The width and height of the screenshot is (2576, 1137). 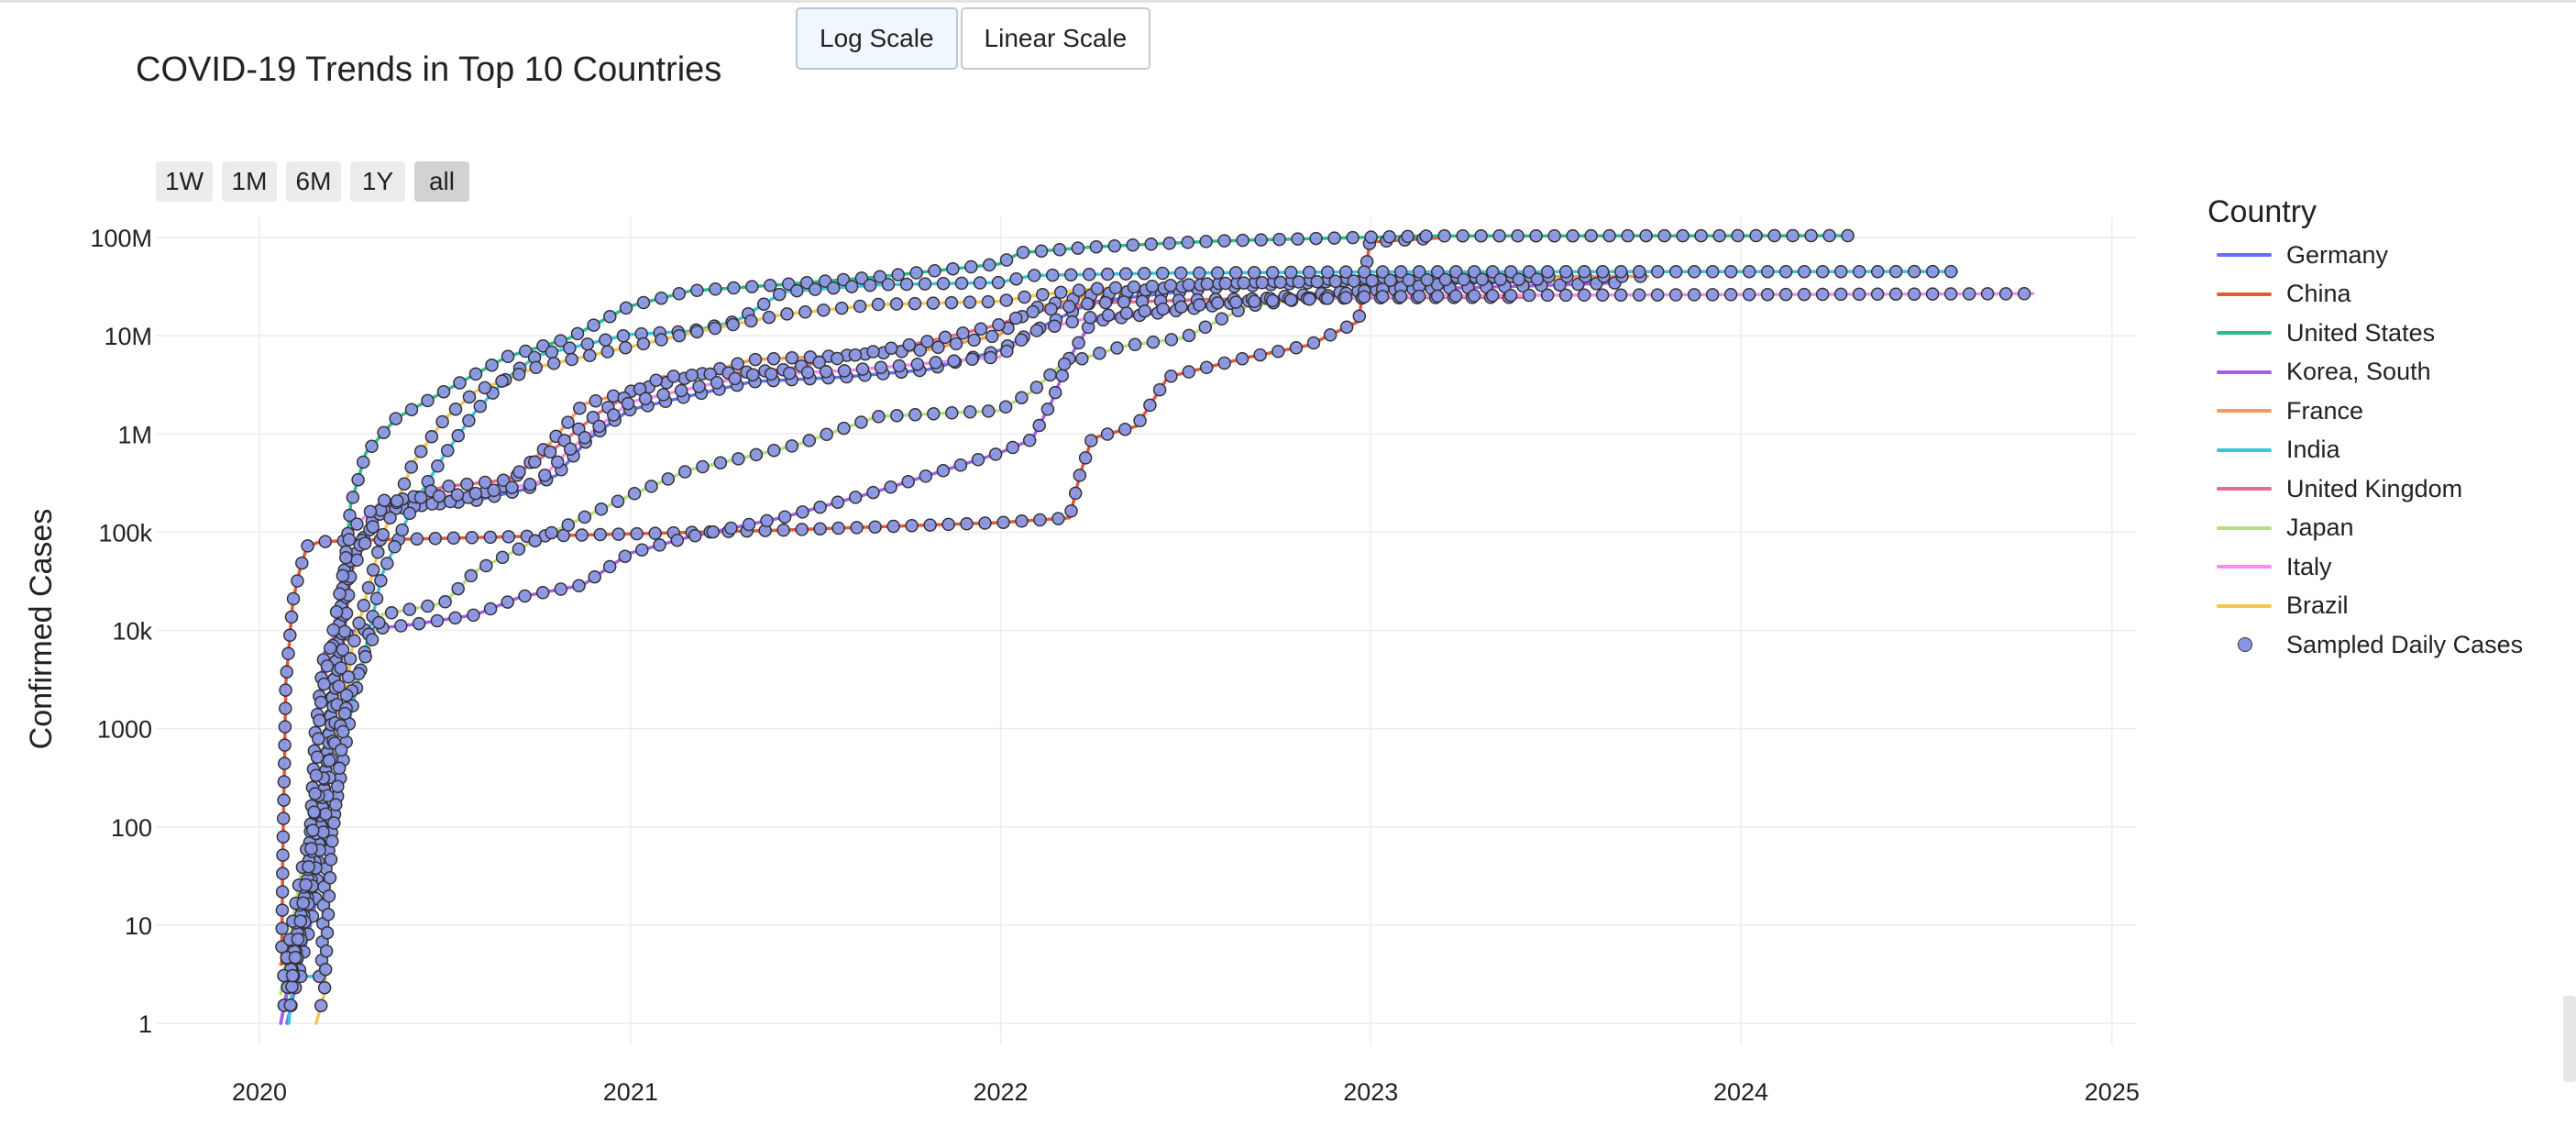 What do you see at coordinates (2365, 607) in the screenshot?
I see `legend-item-brazil: Brazil` at bounding box center [2365, 607].